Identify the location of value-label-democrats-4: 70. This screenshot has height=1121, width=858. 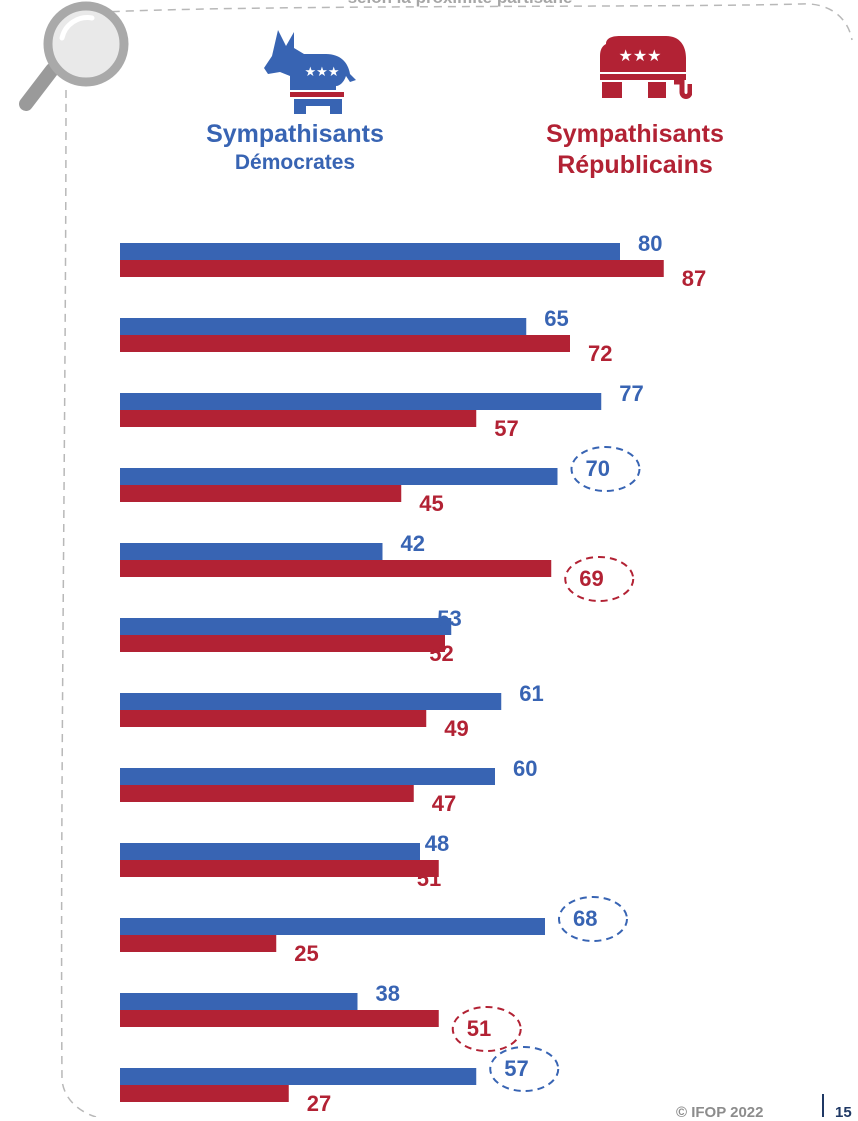
(598, 468).